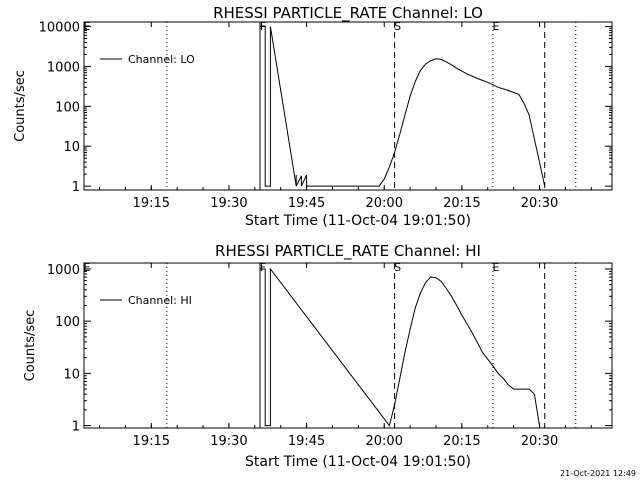 This screenshot has height=480, width=640. What do you see at coordinates (161, 59) in the screenshot?
I see `legend-entry: Channel: LO` at bounding box center [161, 59].